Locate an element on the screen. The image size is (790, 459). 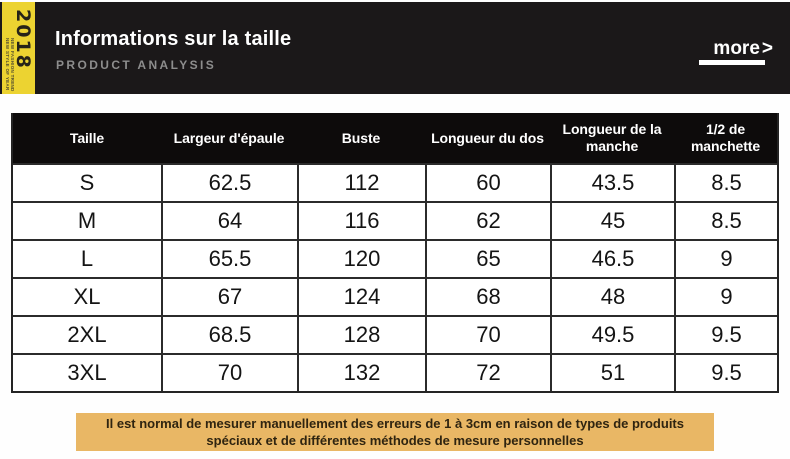
year-caption-line1: NEW FASHION TREND is located at coordinates (12, 65).